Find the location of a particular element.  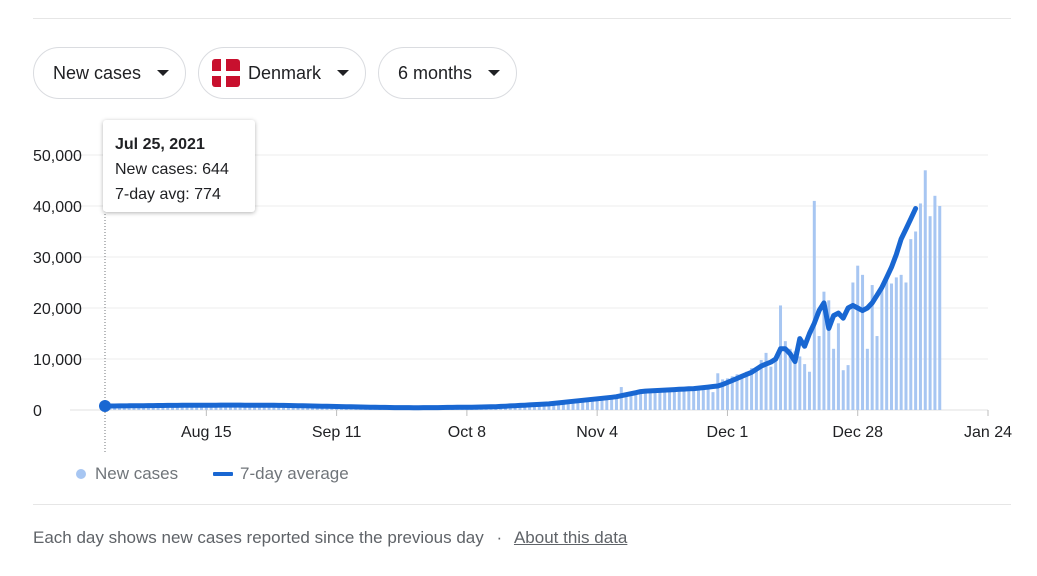

x-tick-label: Nov 4 is located at coordinates (597, 432).